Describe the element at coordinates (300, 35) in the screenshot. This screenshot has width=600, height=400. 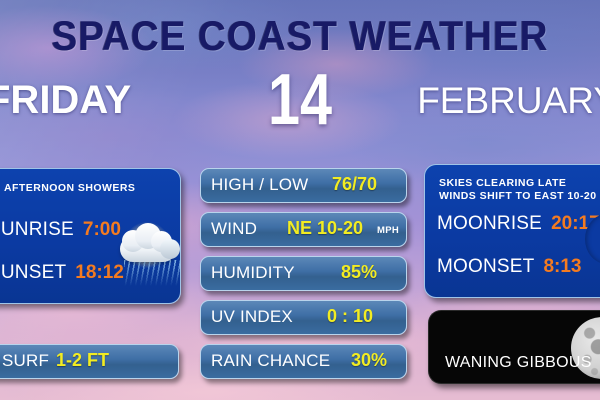
I see `page-title: SPACE COAST WEATHER` at that location.